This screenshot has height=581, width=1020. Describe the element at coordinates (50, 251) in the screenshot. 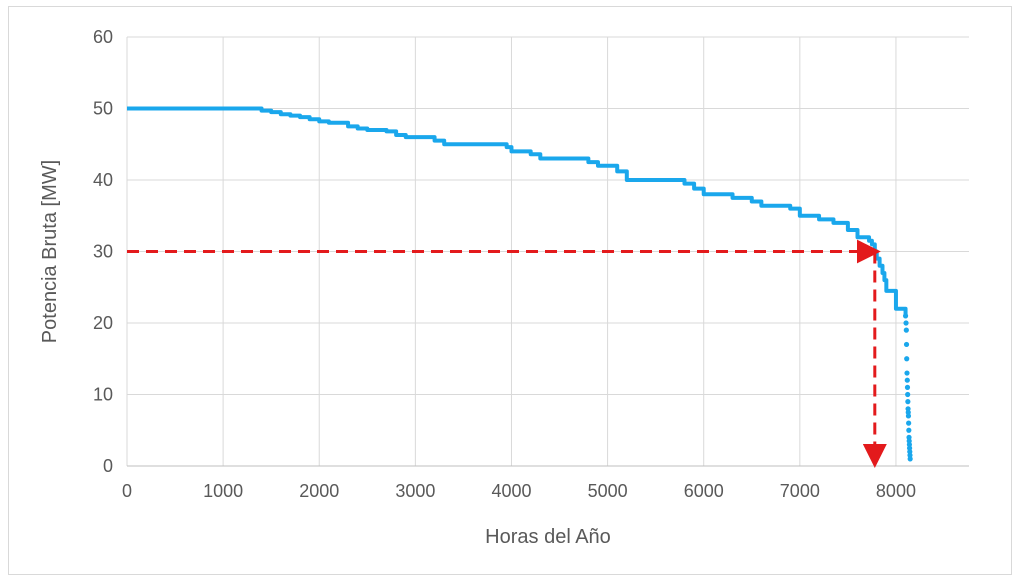

I see `y-axis-title: Potencia Bruta [MW]` at that location.